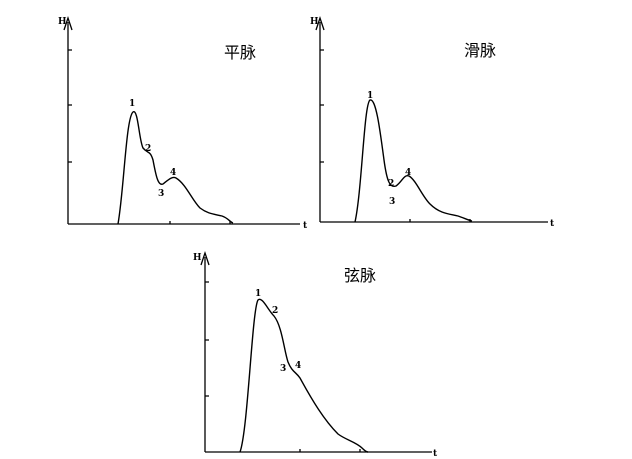  Describe the element at coordinates (480, 50) in the screenshot. I see `panel-title: 滑脉` at that location.